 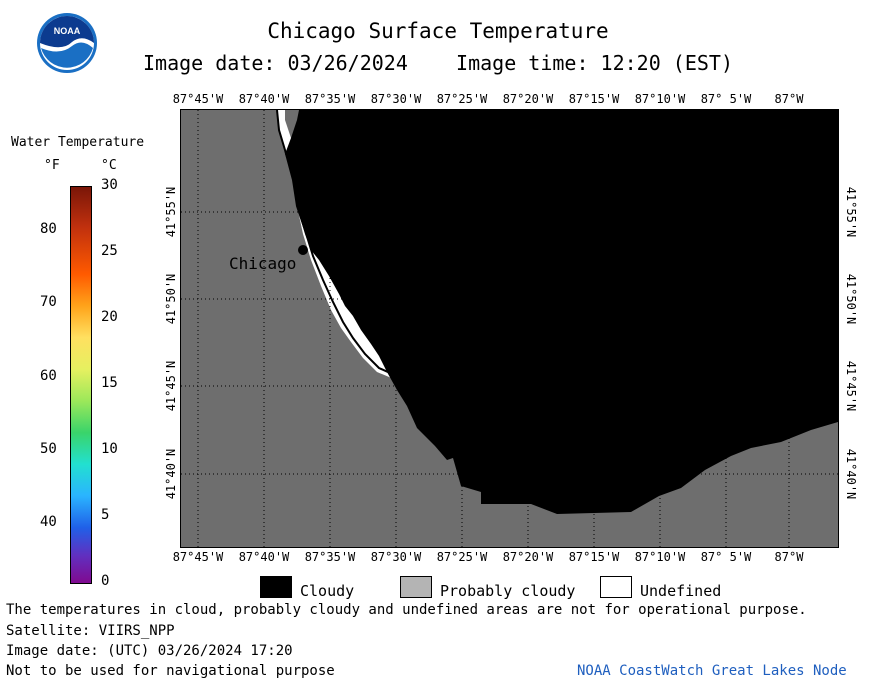 What do you see at coordinates (109, 449) in the screenshot?
I see `celsius-tick-label: 10` at bounding box center [109, 449].